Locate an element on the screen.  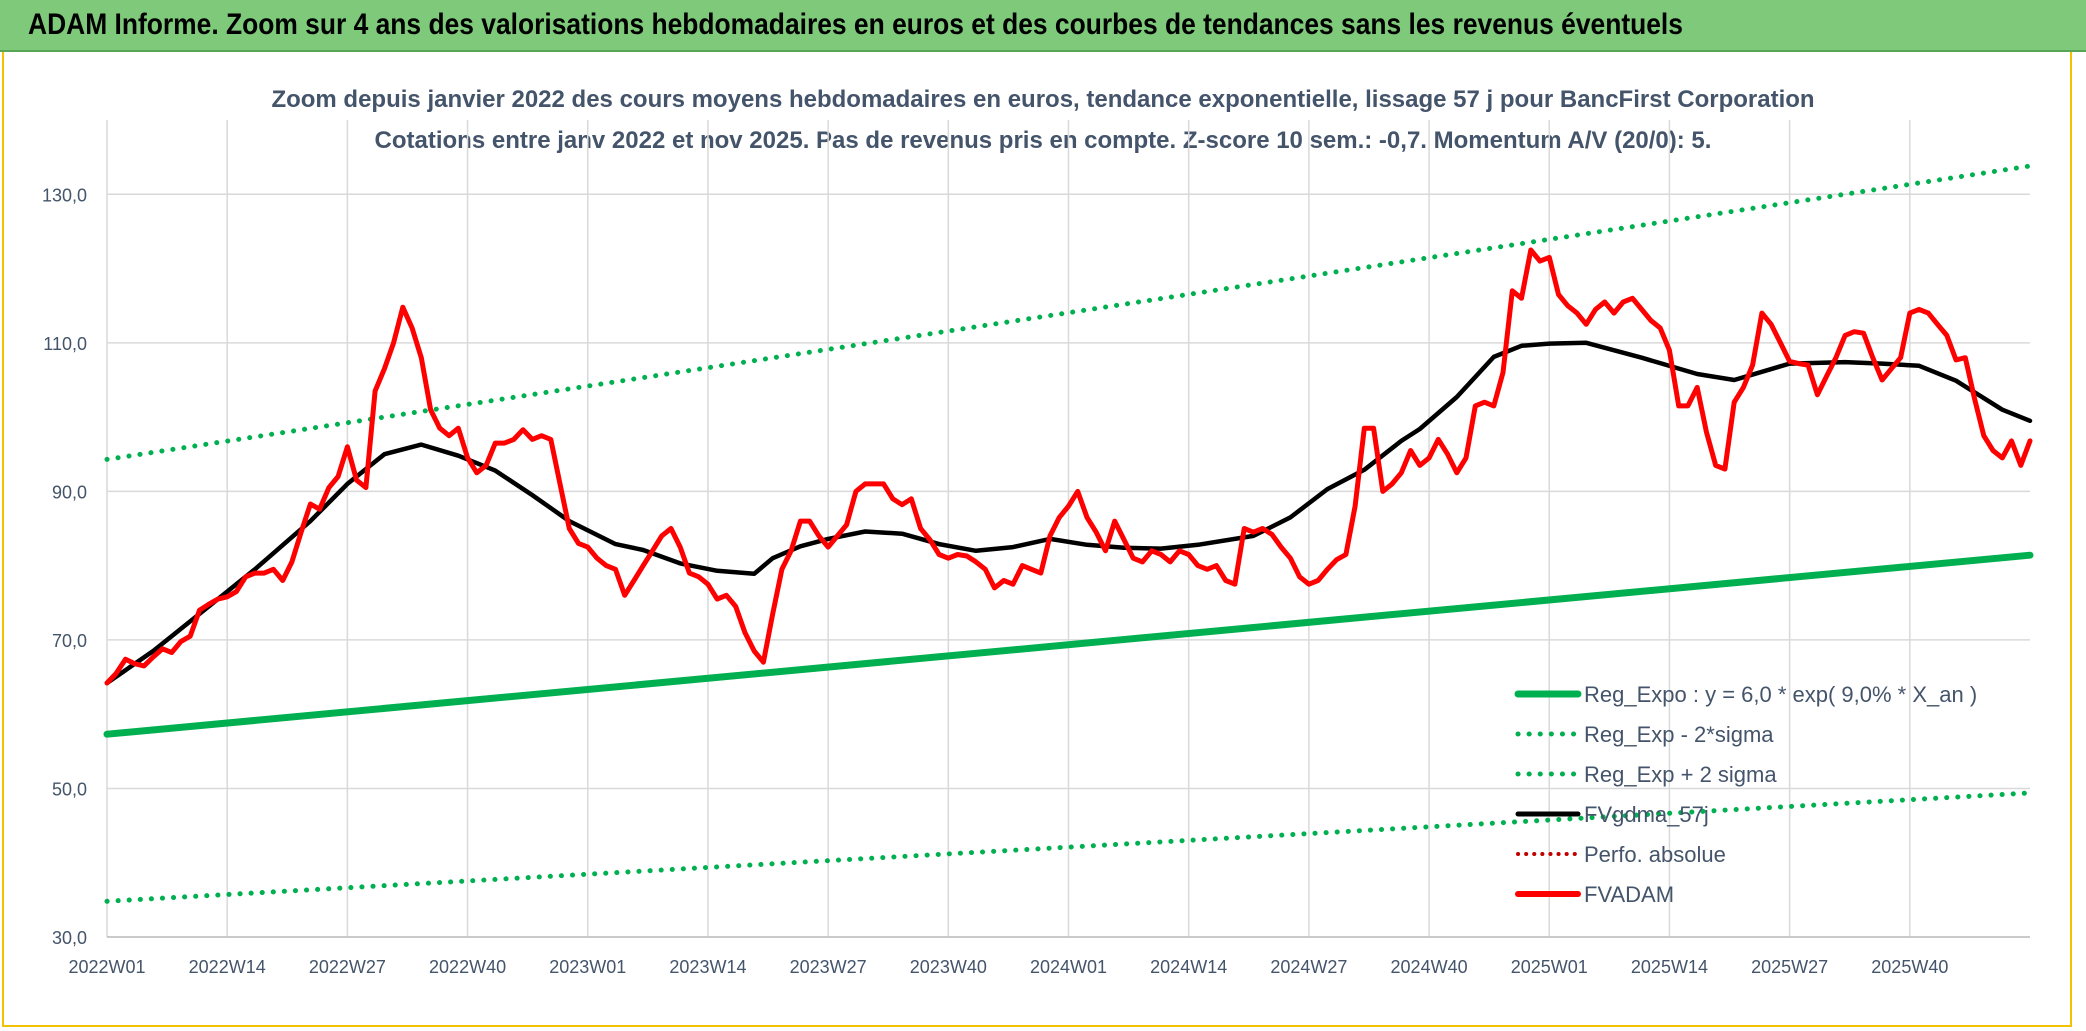
x-tick-label: 2024W01 is located at coordinates (1068, 967).